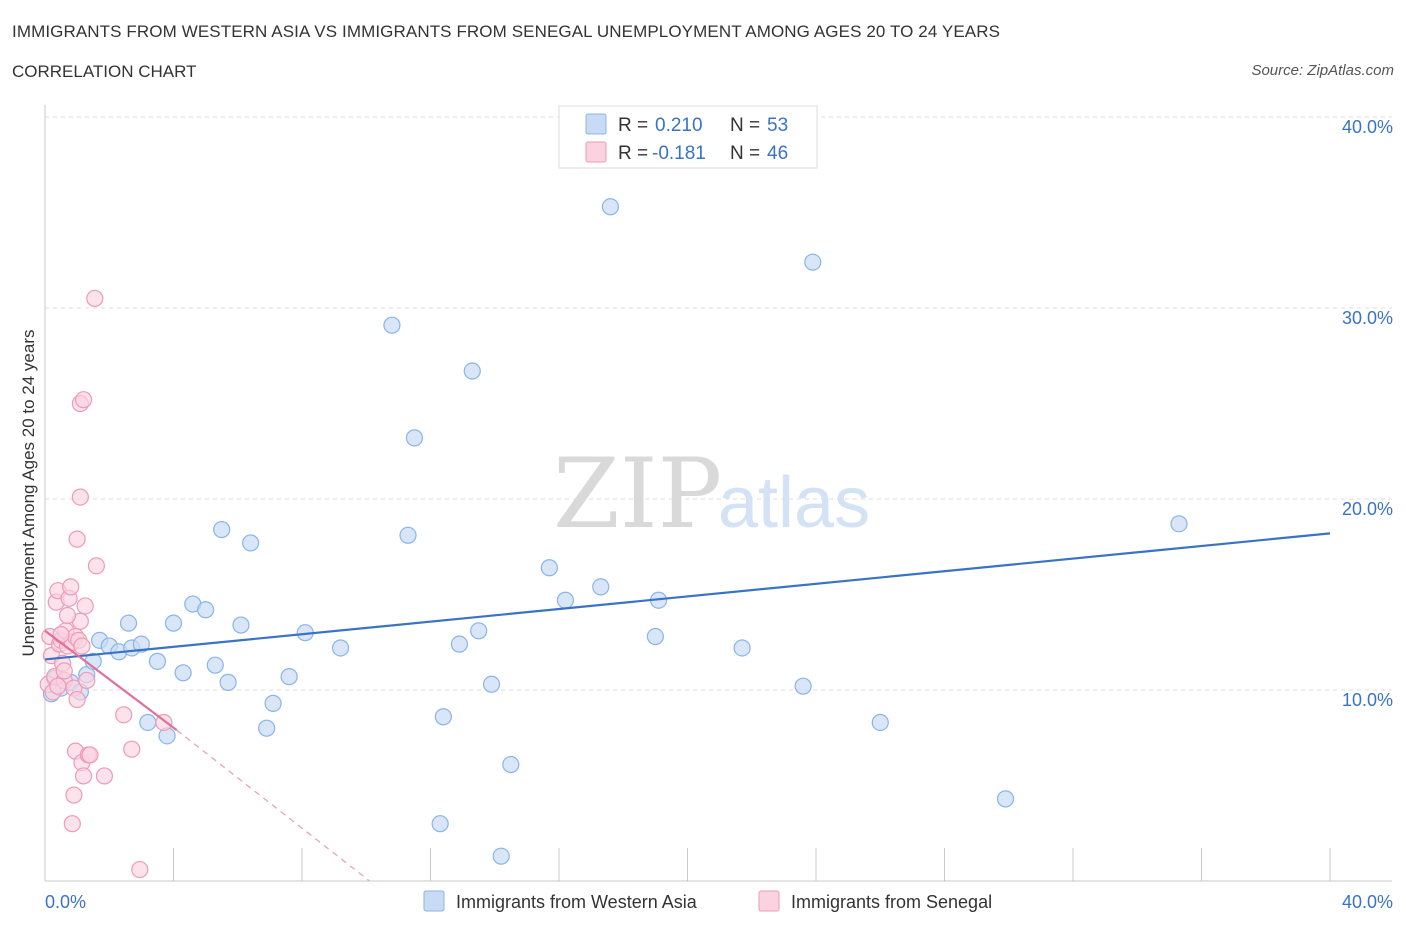 This screenshot has height=930, width=1406. What do you see at coordinates (777, 153) in the screenshot?
I see `legend-n-value-senegal: 46` at bounding box center [777, 153].